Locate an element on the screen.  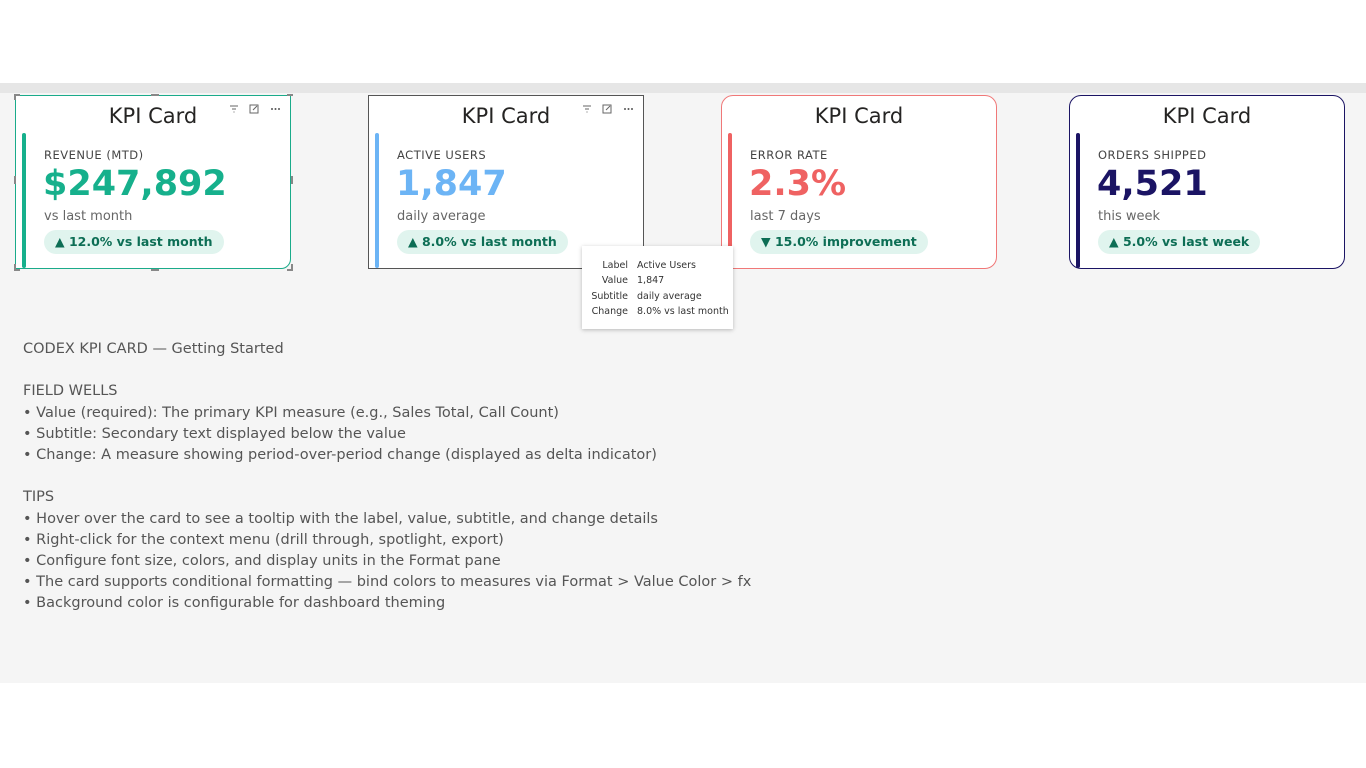
kpi-value: 4,521 is located at coordinates (1152, 184).